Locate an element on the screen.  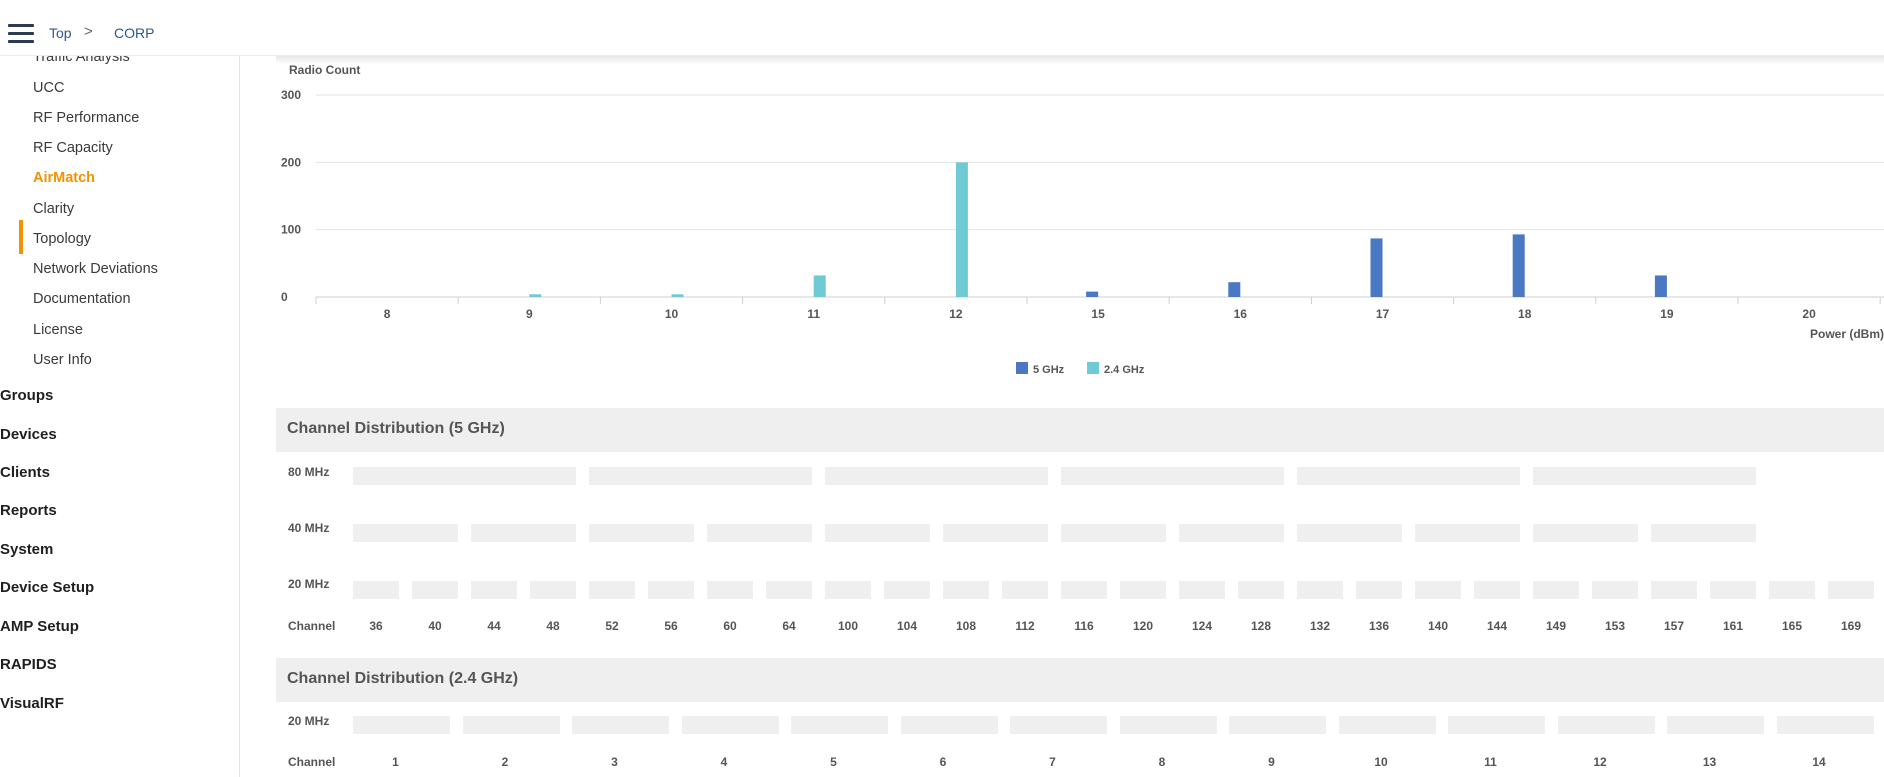
x-tick-label: 15 is located at coordinates (1098, 314).